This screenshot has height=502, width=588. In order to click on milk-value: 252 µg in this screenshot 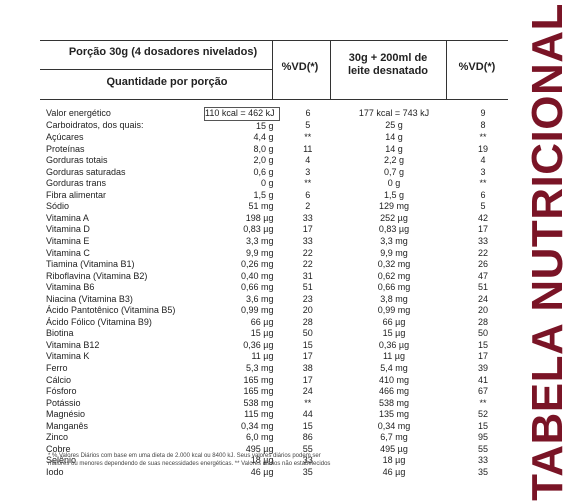, I will do `click(394, 217)`.